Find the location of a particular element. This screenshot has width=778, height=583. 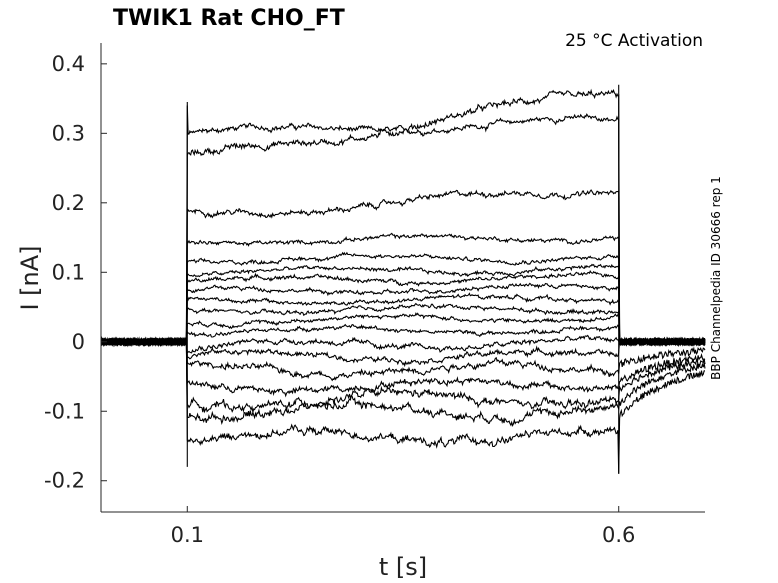

y-axis-label: I [nA] is located at coordinates (30, 277).